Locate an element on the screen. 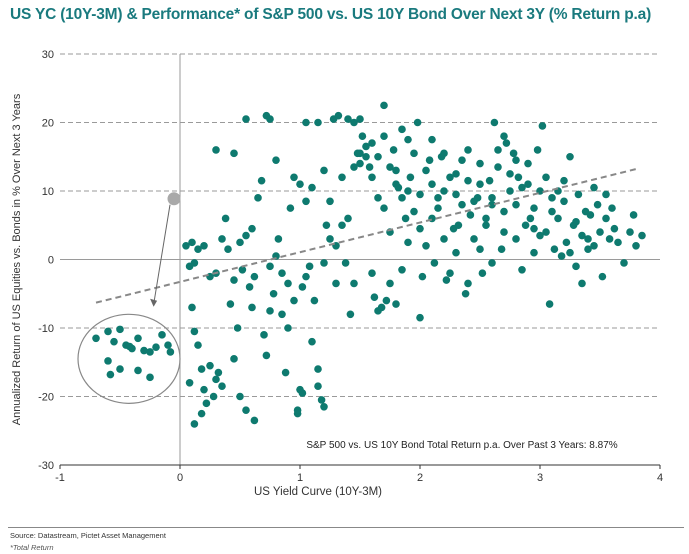 This screenshot has width=689, height=554. y-tick-label: 30 is located at coordinates (48, 55).